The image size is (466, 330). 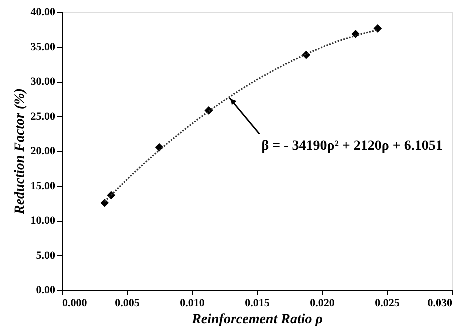 I want to click on annotation: β = - 34190ρ² + 2120ρ + 6.1051, so click(x=352, y=146).